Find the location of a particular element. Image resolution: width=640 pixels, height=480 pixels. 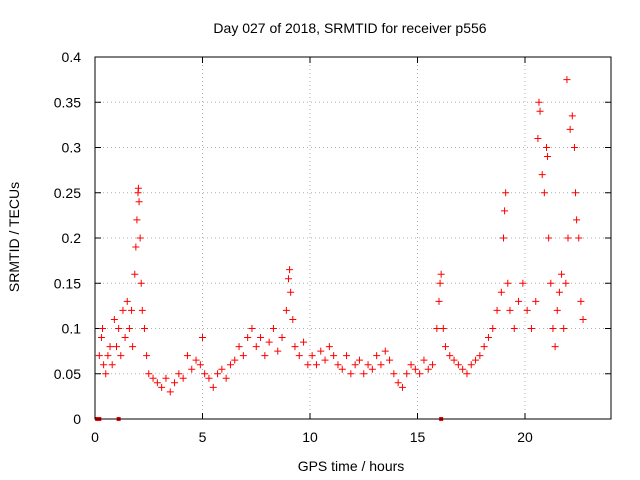

y-tick-label: 0 is located at coordinates (77, 419).